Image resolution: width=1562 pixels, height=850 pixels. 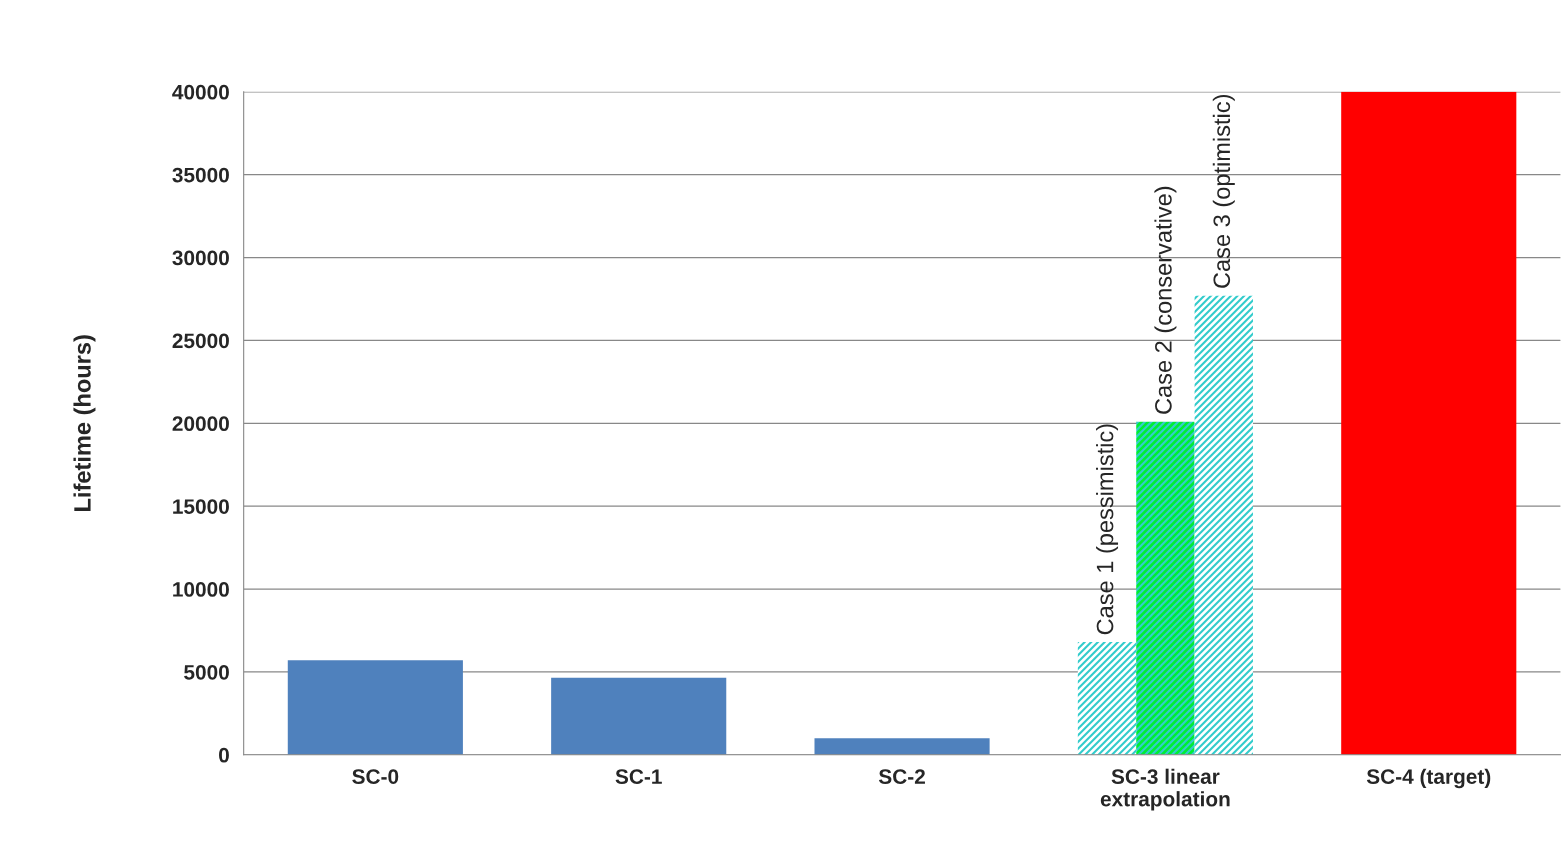 What do you see at coordinates (224, 755) in the screenshot?
I see `y-tick-label: 0` at bounding box center [224, 755].